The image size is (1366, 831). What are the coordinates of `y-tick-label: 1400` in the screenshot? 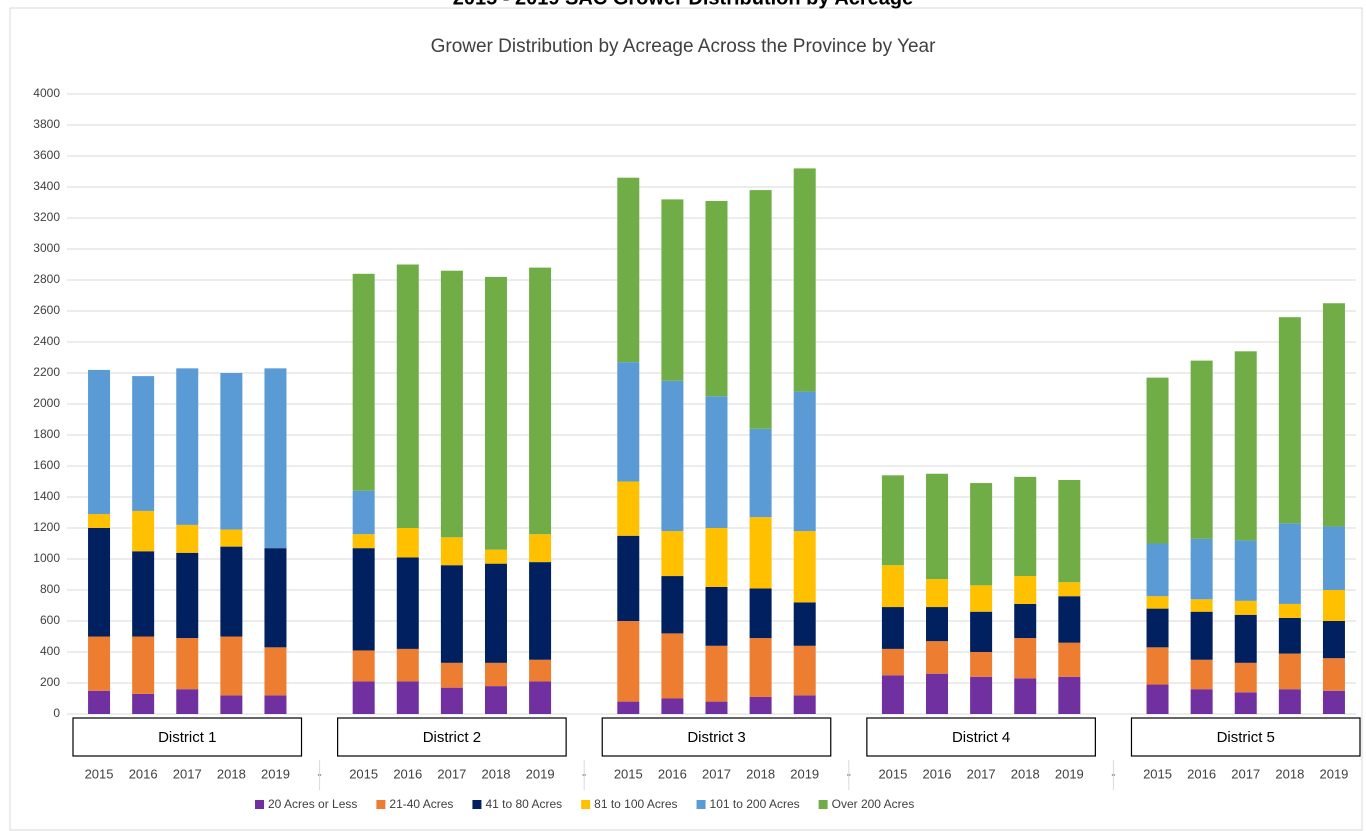 It's located at (46, 496).